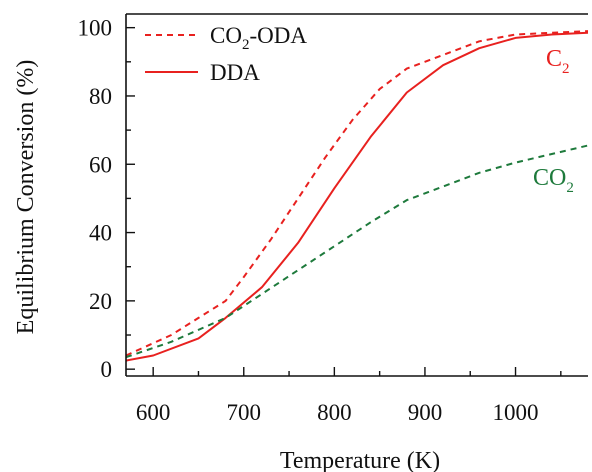 This screenshot has height=472, width=592. Describe the element at coordinates (235, 72) in the screenshot. I see `legend-label-dda: DDA` at that location.